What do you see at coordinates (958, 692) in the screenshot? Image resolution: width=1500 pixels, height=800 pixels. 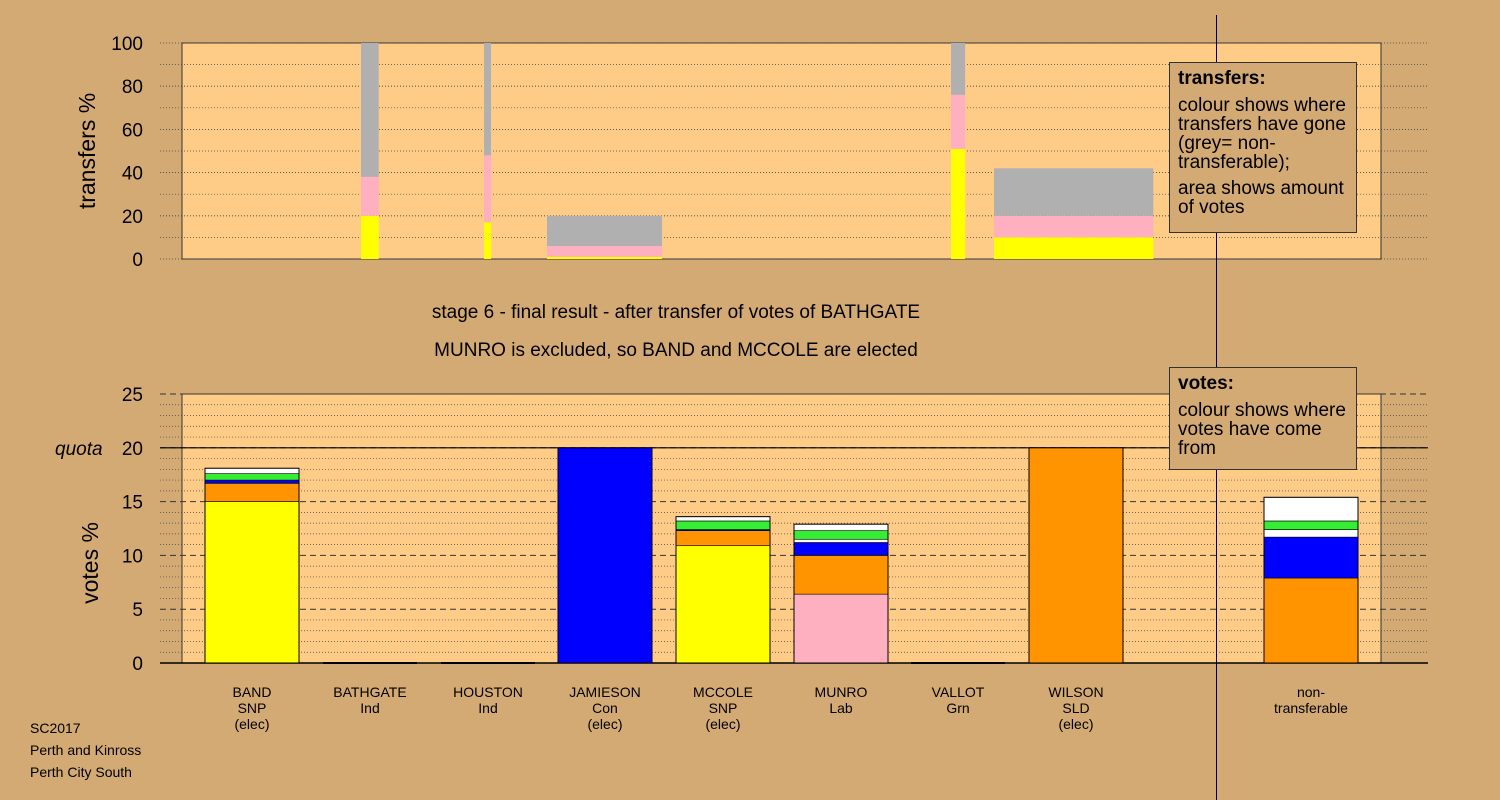 I see `candidate-name: VALLOT` at bounding box center [958, 692].